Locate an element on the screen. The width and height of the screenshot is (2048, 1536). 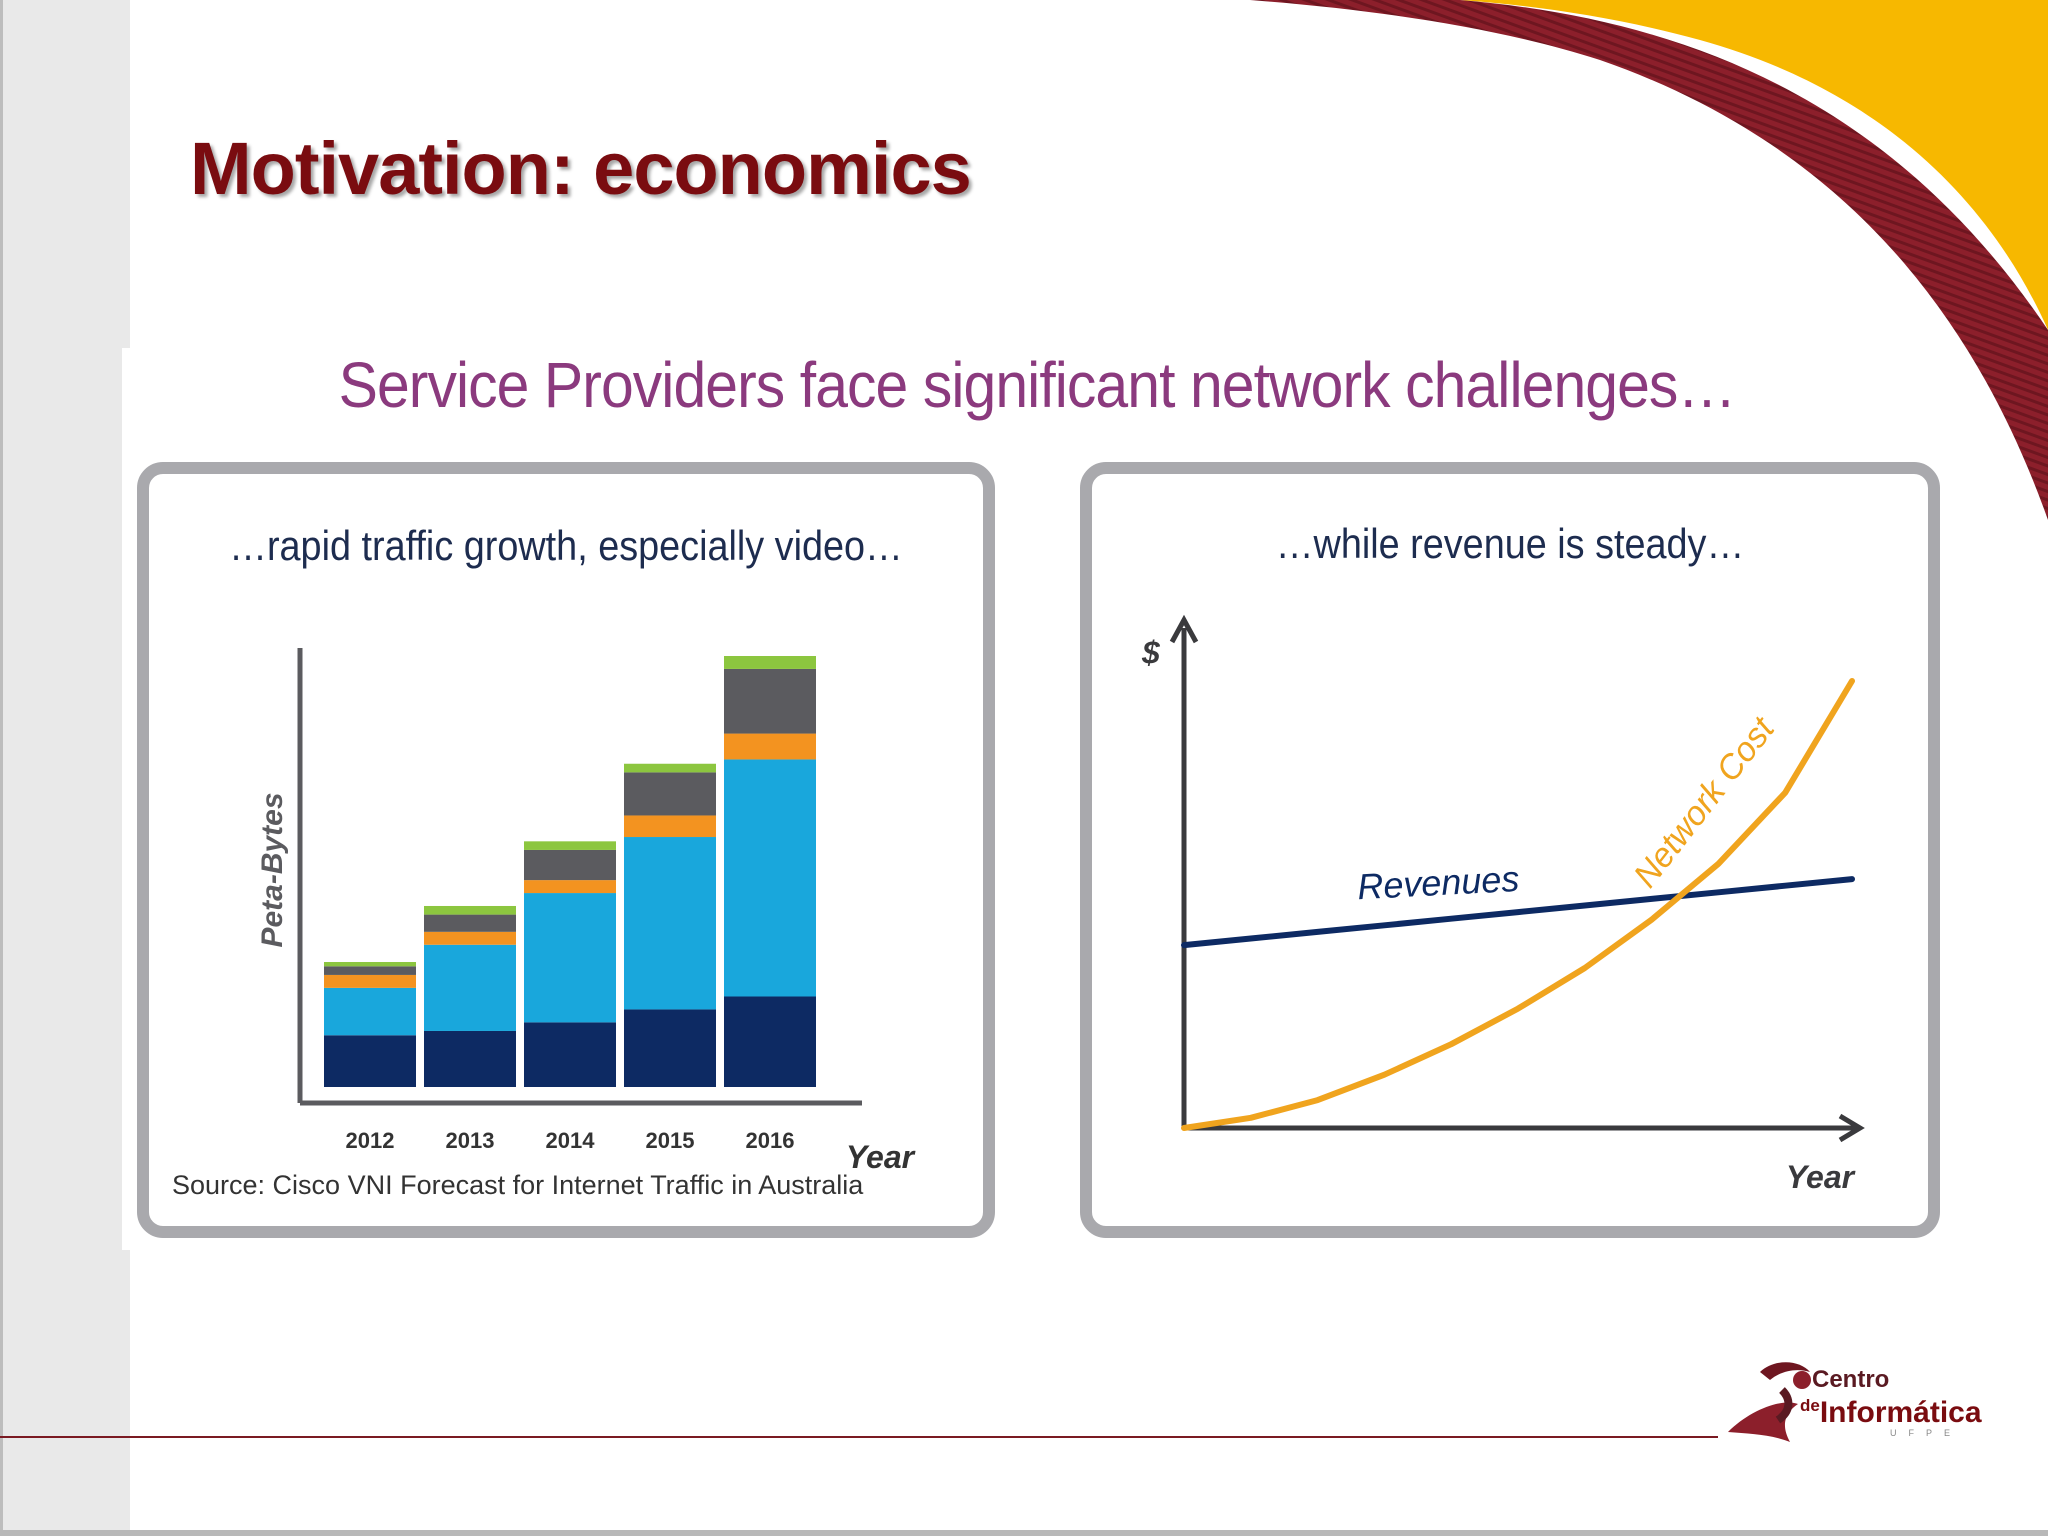
revenues-series-label: Revenues is located at coordinates (1438, 882).